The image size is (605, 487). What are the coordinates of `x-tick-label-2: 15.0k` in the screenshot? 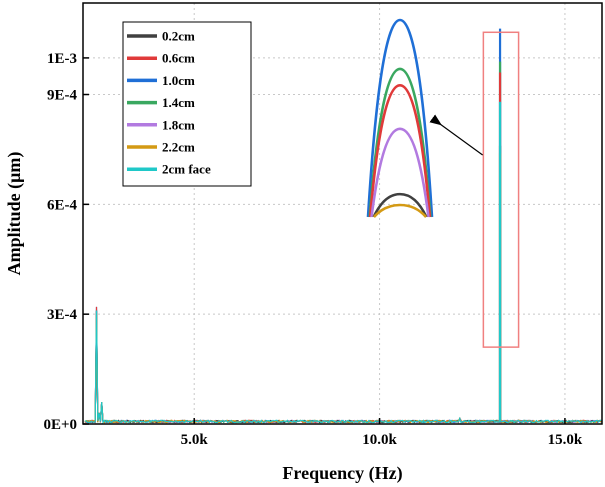 It's located at (565, 440).